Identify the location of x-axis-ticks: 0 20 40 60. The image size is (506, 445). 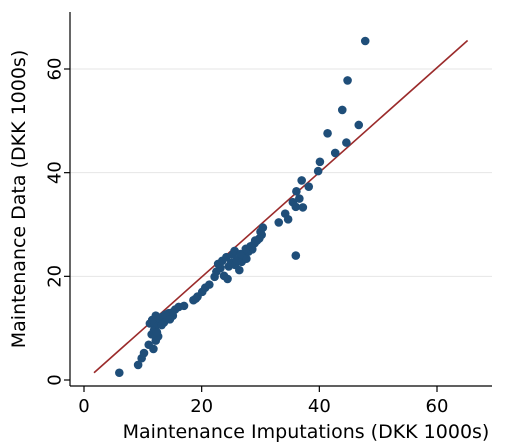
(263, 401).